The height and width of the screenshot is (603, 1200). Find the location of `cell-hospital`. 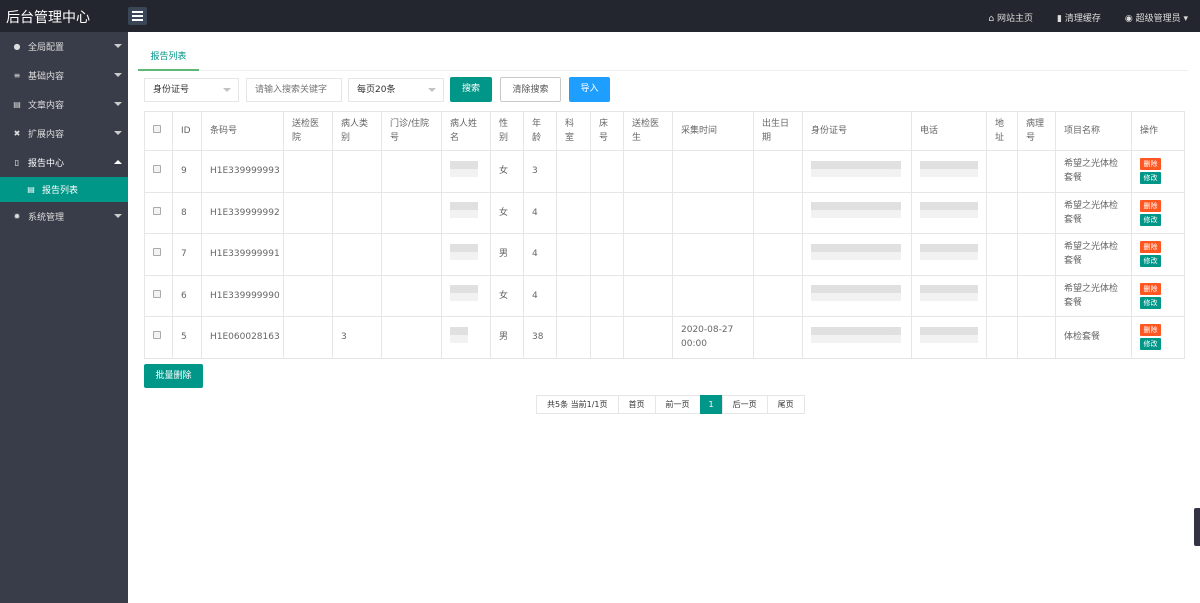

cell-hospital is located at coordinates (308, 212).